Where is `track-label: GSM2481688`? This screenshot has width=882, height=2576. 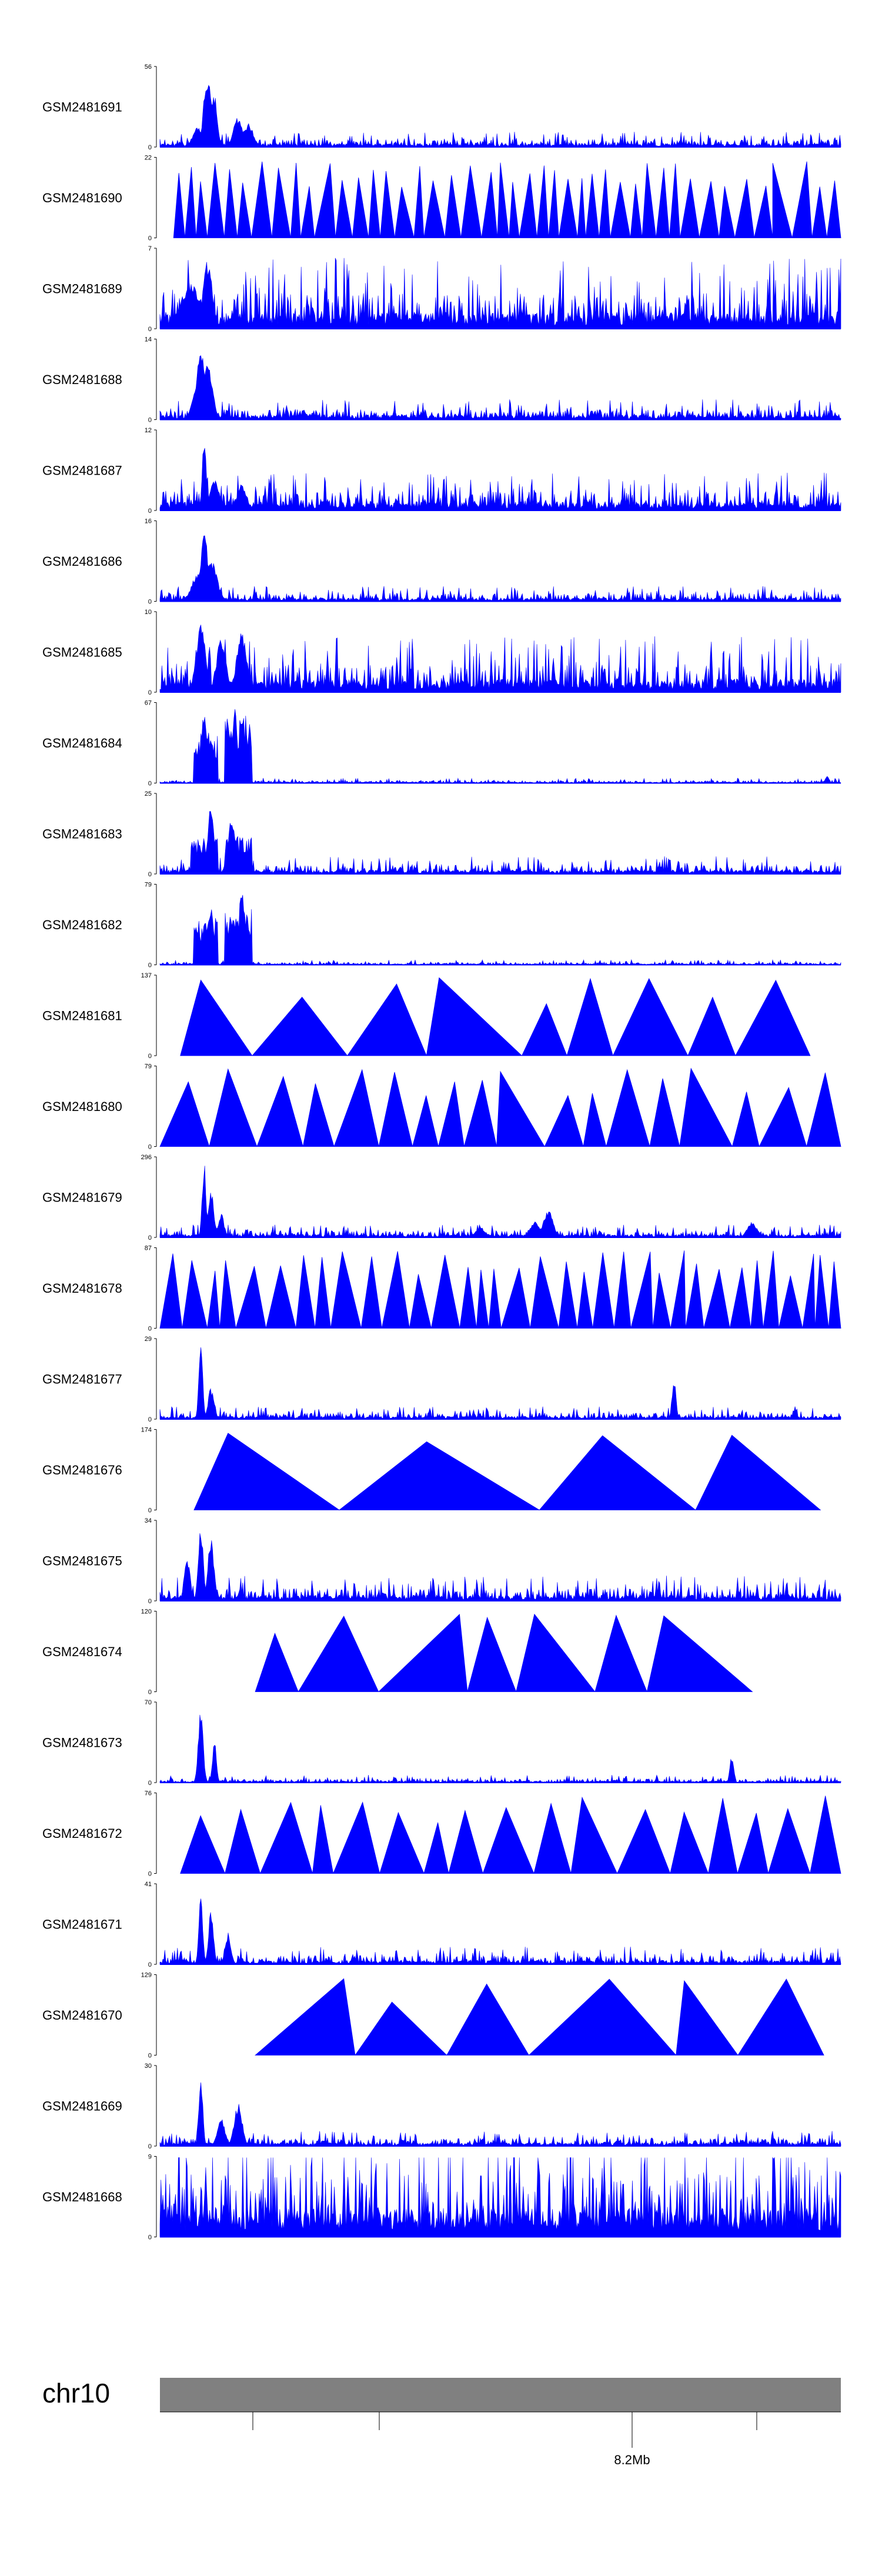
track-label: GSM2481688 is located at coordinates (82, 379).